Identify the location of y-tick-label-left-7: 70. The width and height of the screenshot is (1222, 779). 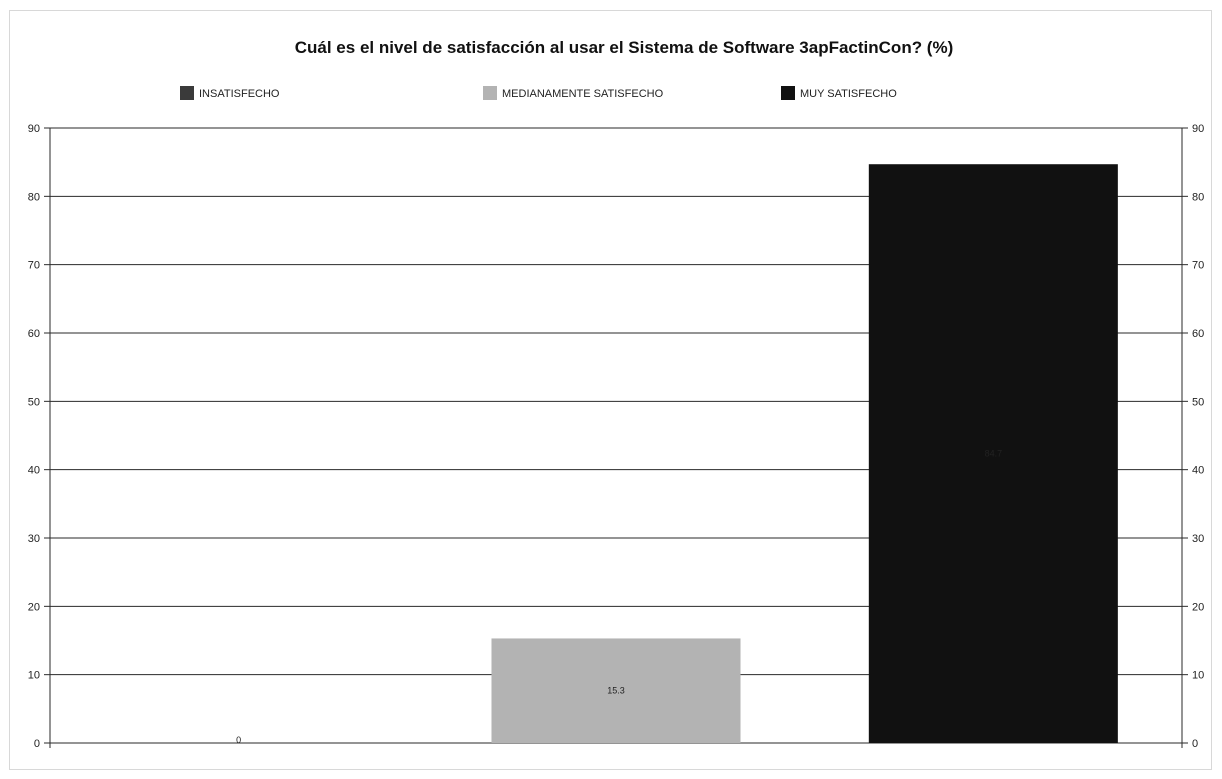
(34, 266).